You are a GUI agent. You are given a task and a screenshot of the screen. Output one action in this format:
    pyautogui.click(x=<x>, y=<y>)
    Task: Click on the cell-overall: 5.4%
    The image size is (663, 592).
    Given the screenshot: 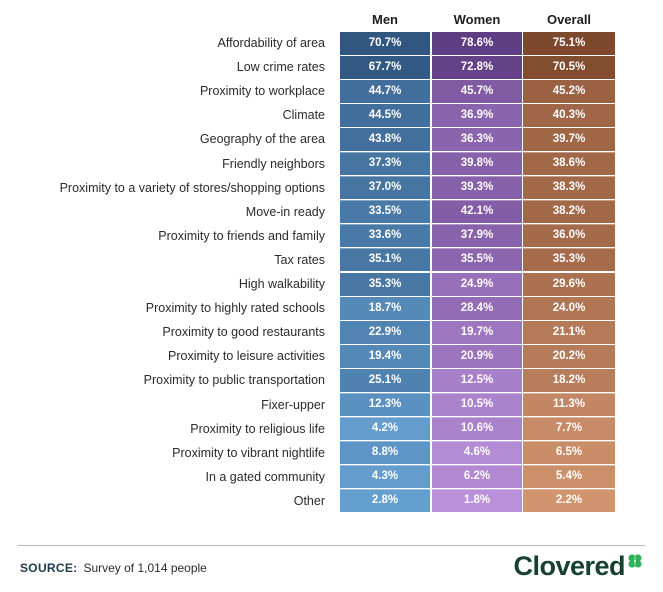 What is the action you would take?
    pyautogui.click(x=569, y=477)
    